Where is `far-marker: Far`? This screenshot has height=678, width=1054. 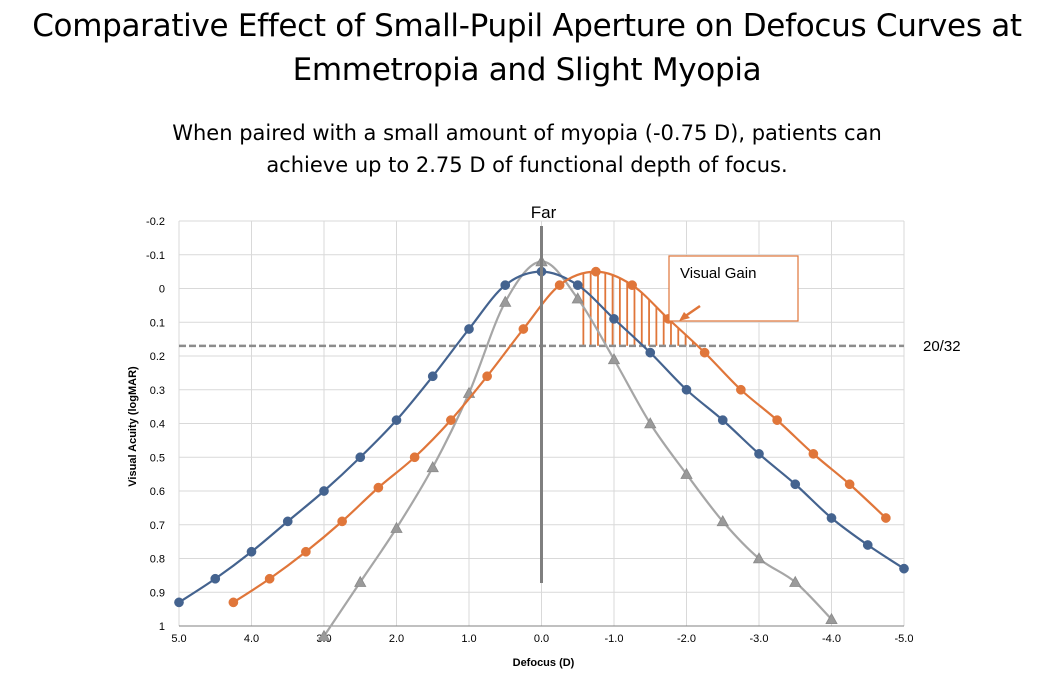
far-marker: Far is located at coordinates (544, 393).